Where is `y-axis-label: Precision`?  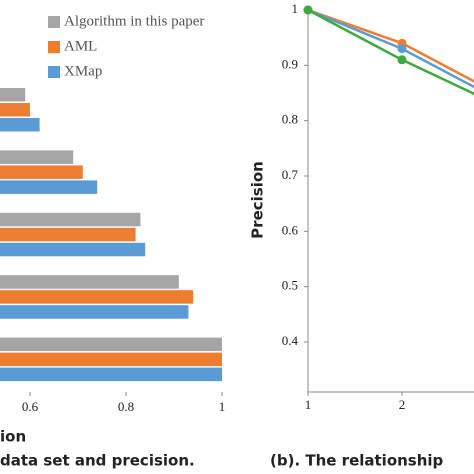 y-axis-label: Precision is located at coordinates (258, 200).